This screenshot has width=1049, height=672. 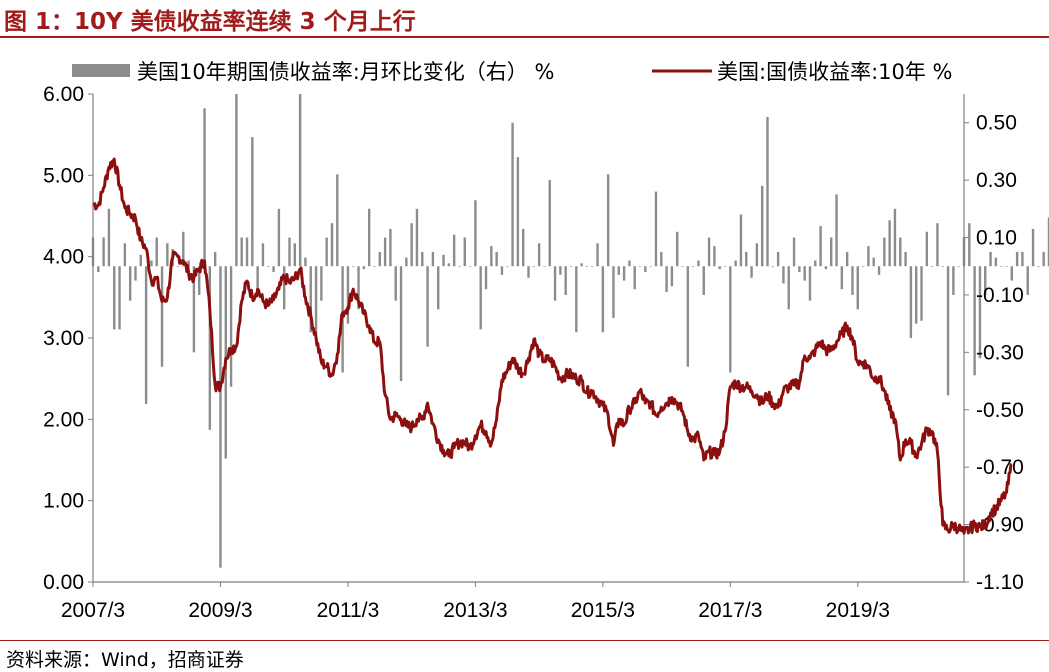 What do you see at coordinates (996, 238) in the screenshot?
I see `right-tick-label: 0.10` at bounding box center [996, 238].